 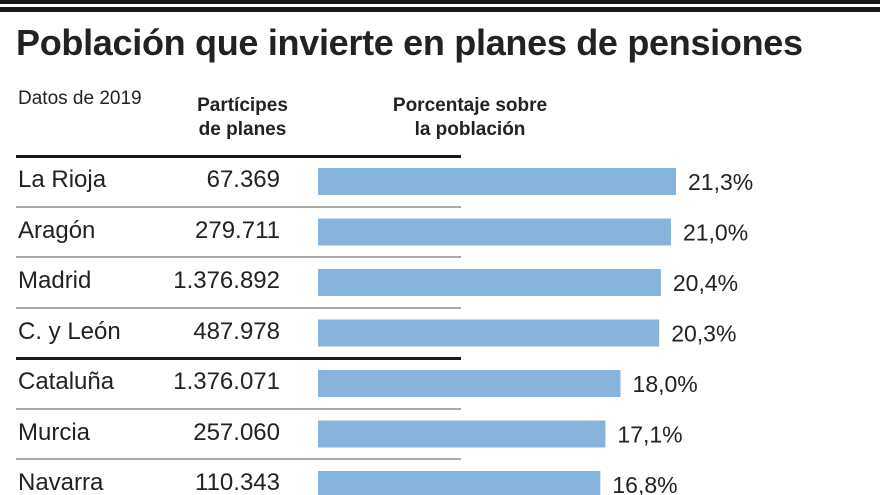 What do you see at coordinates (703, 334) in the screenshot?
I see `bar-value-label: 20,3%` at bounding box center [703, 334].